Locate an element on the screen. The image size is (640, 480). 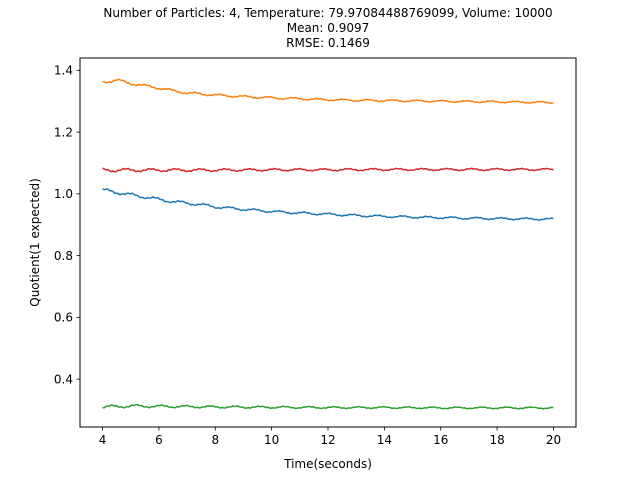
x-tick-label: 12 is located at coordinates (327, 440).